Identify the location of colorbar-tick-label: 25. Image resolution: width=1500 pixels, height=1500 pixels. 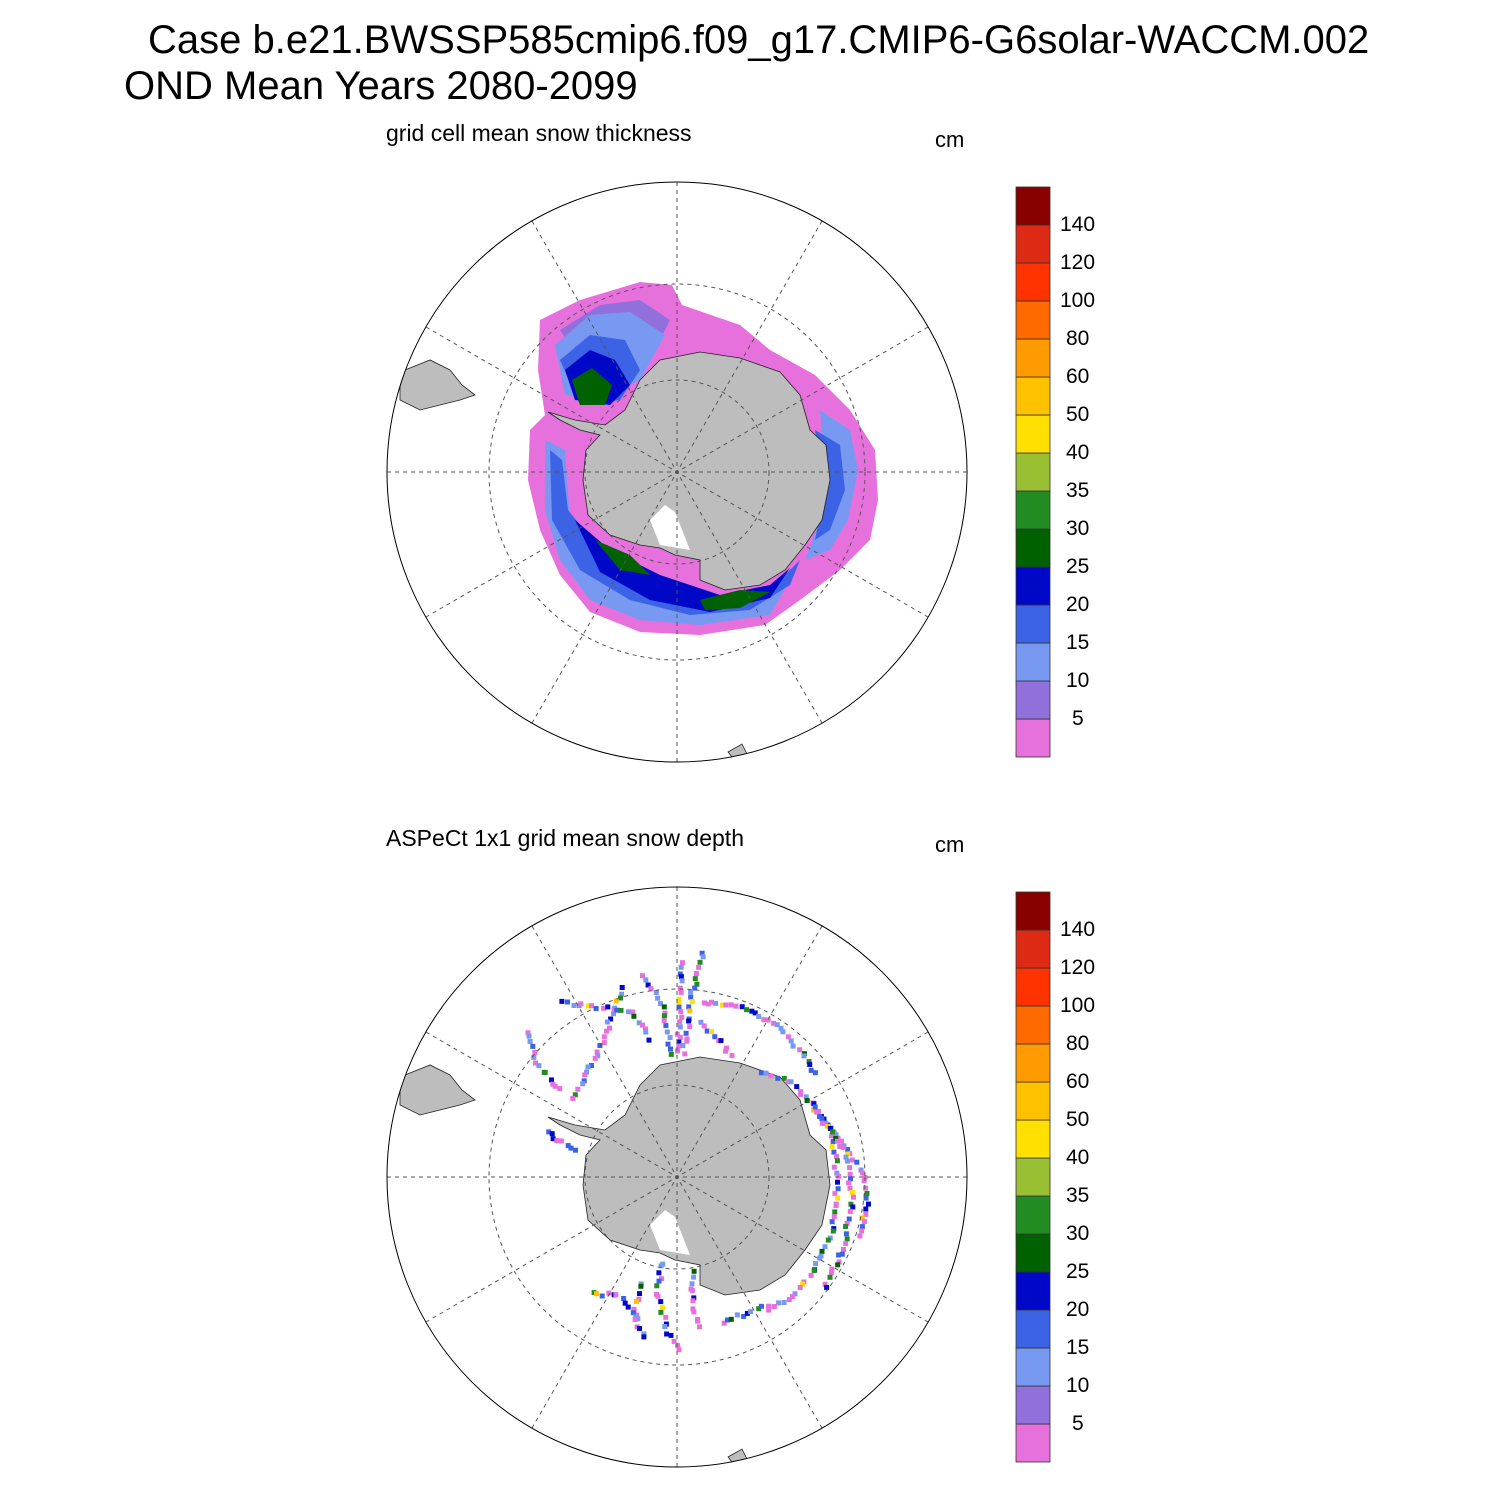
(1078, 566).